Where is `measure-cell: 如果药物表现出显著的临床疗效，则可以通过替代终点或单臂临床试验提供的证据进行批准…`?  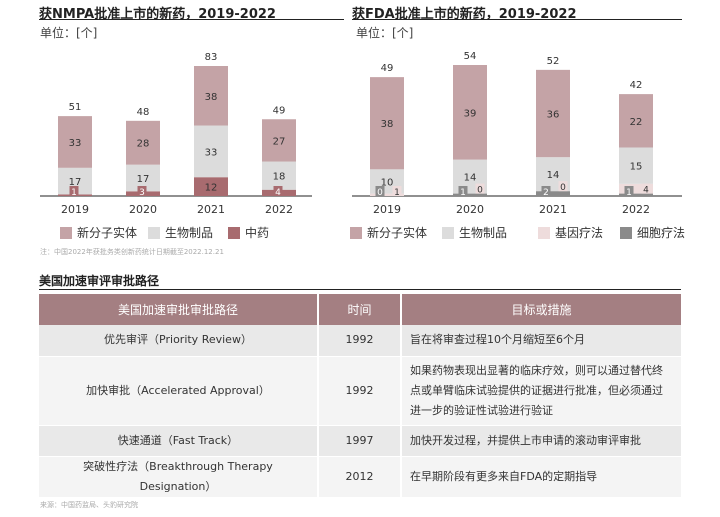 measure-cell: 如果药物表现出显著的临床疗效，则可以通过替代终点或单臂临床试验提供的证据进行批准… is located at coordinates (541, 391).